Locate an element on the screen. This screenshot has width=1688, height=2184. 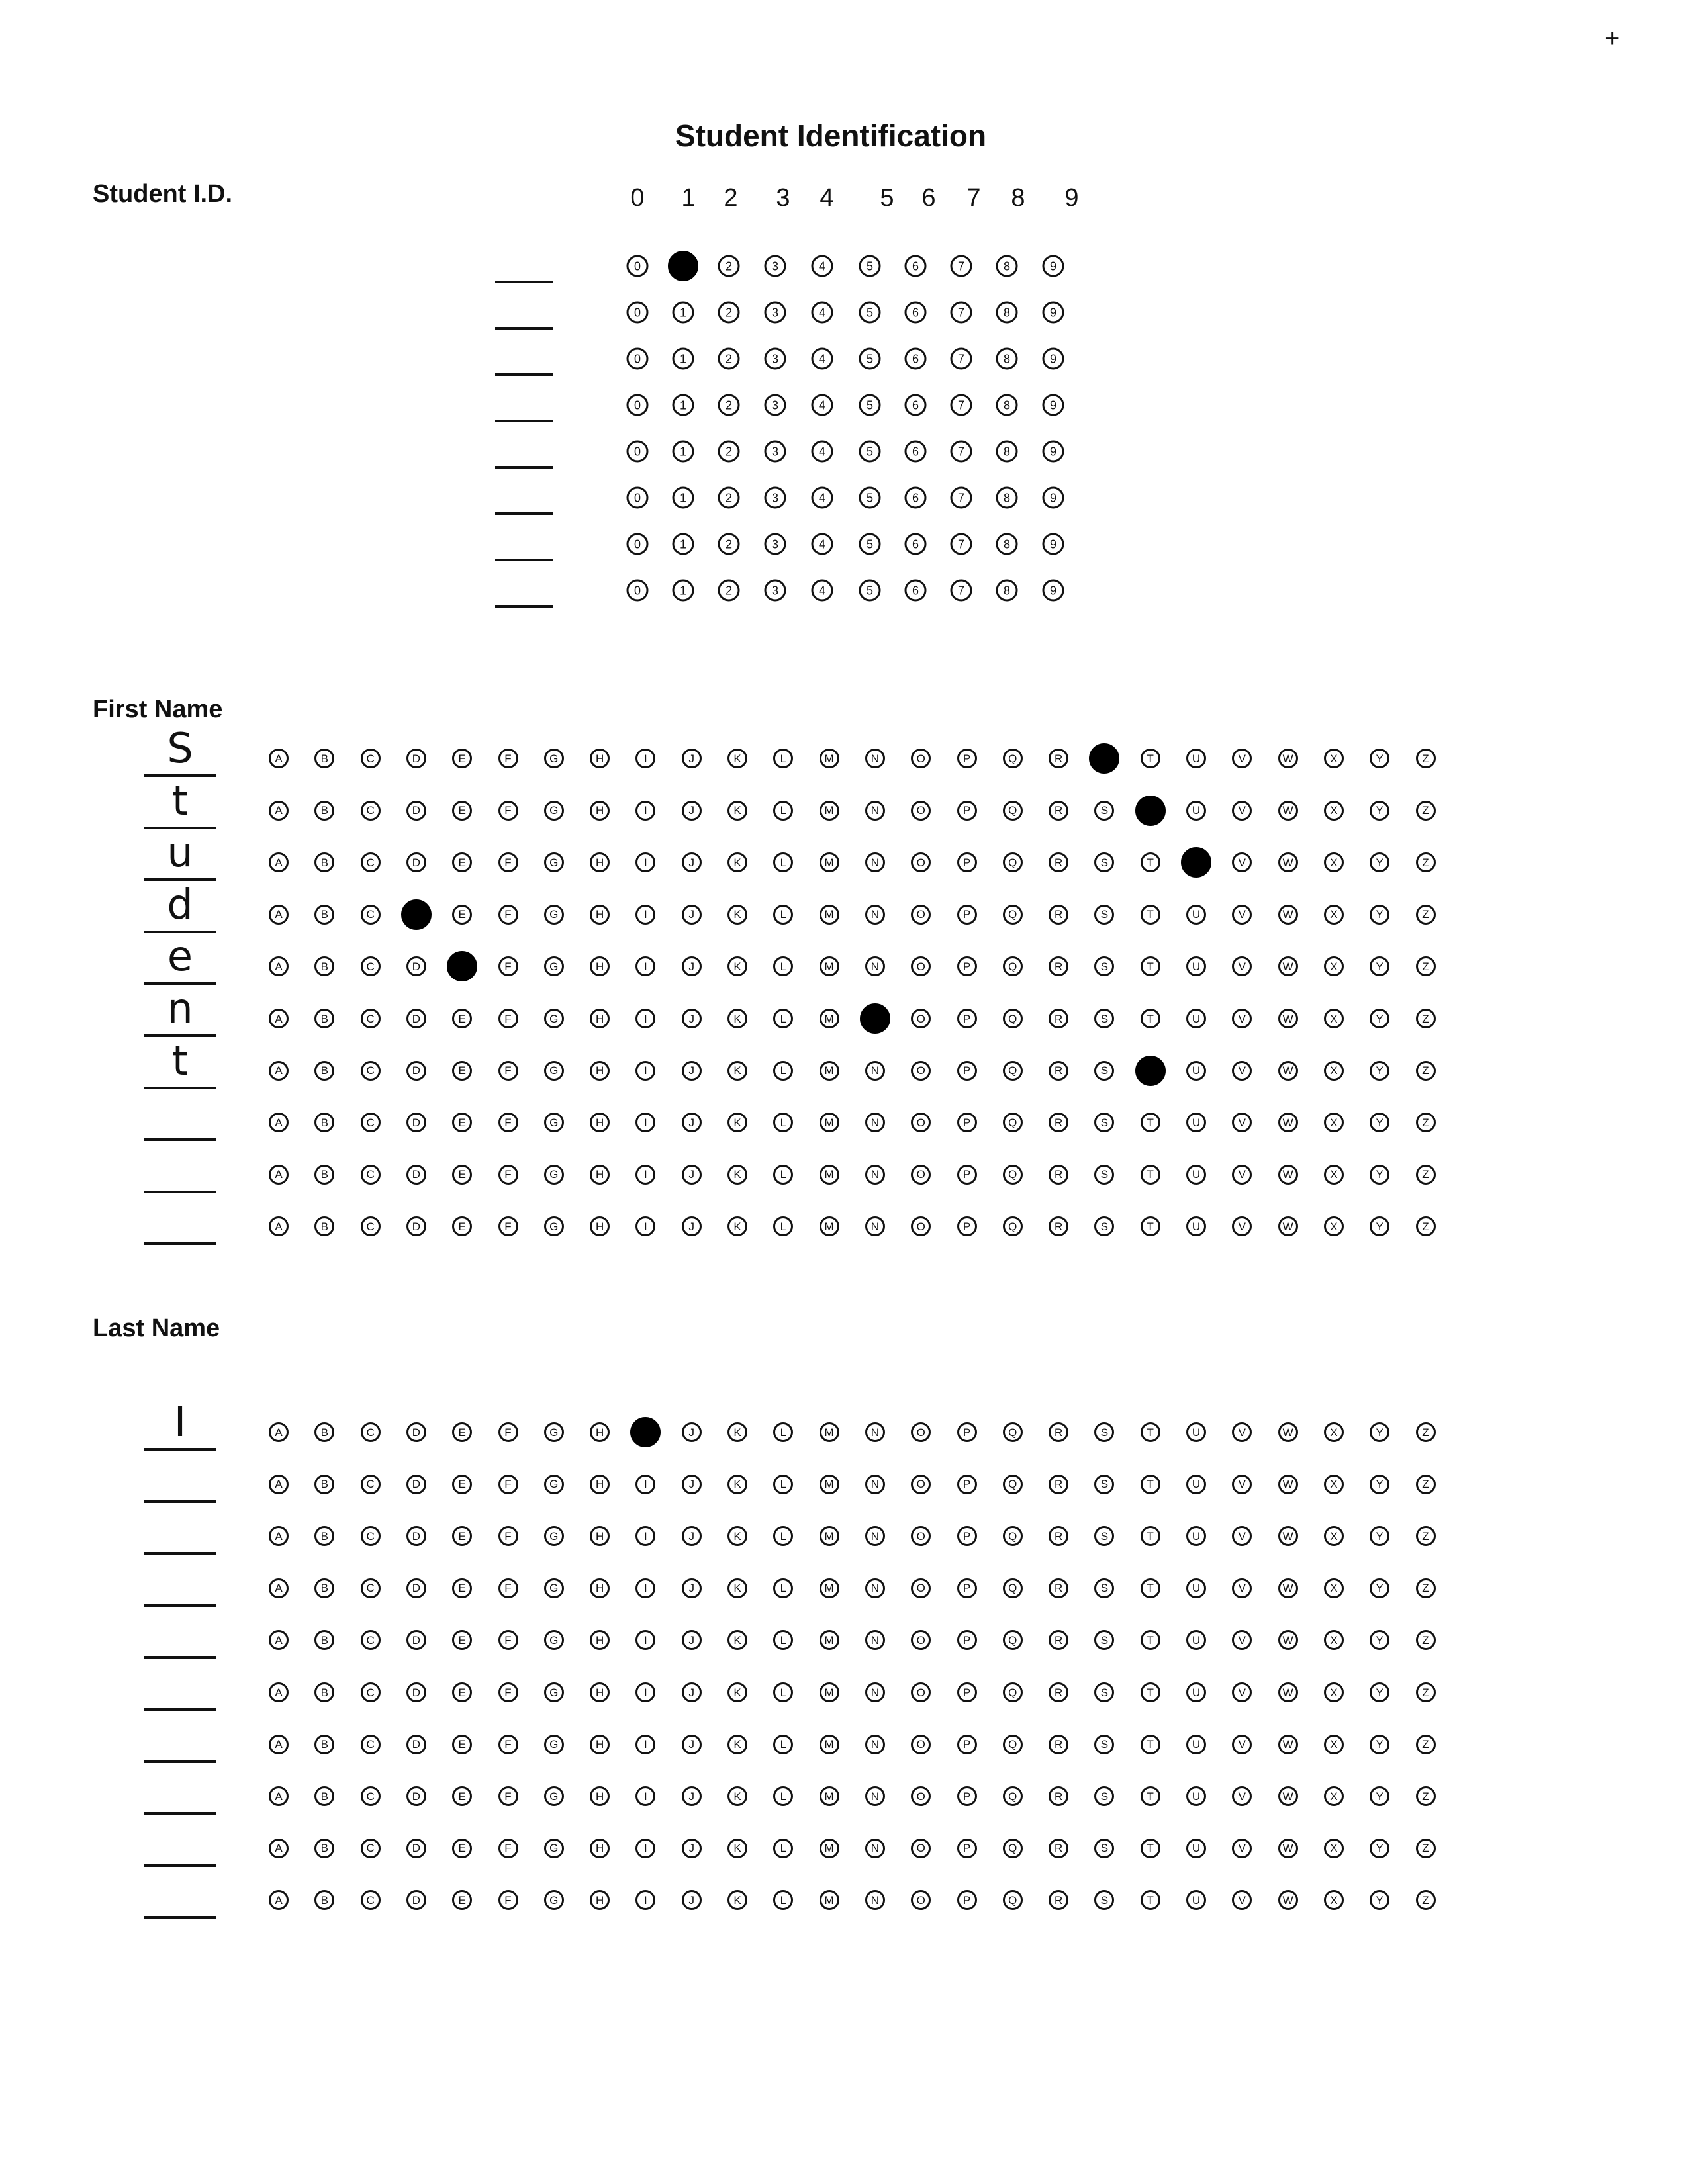
id-bubble-4: 4 is located at coordinates (822, 266).